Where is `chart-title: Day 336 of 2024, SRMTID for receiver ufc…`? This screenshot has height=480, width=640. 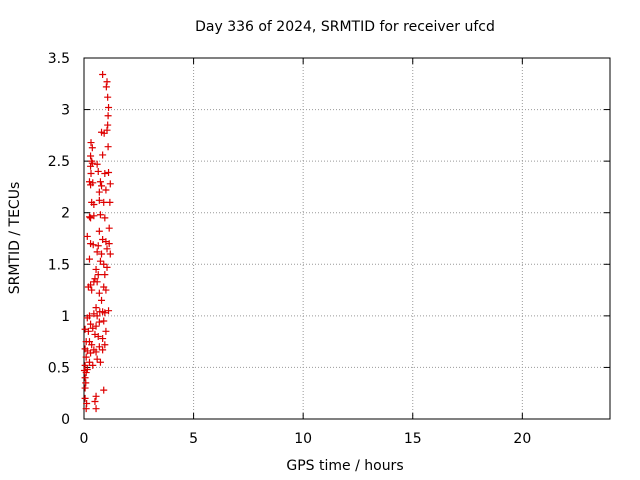 chart-title: Day 336 of 2024, SRMTID for receiver ufc… is located at coordinates (345, 27).